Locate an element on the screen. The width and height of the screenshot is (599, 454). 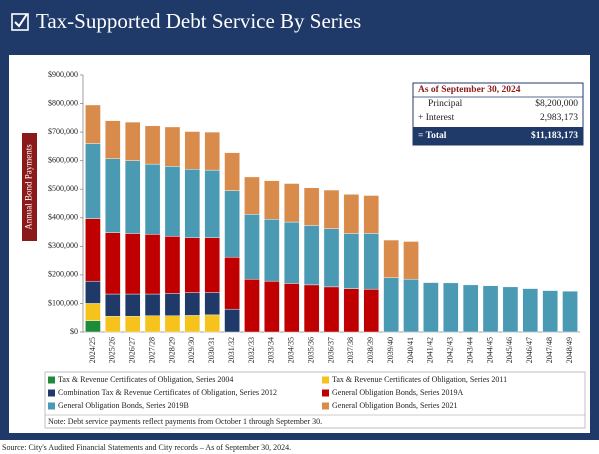
x-tick-label: 2035/36 is located at coordinates (310, 350).